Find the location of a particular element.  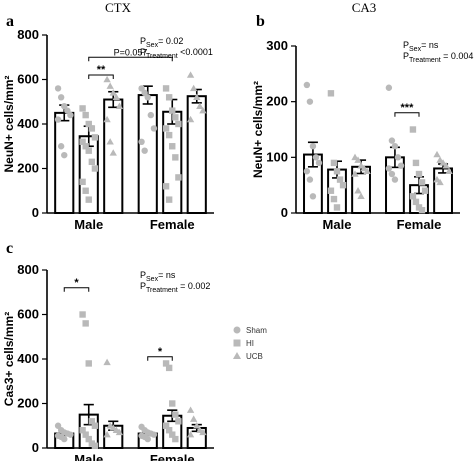

y-tick-label: 300 is located at coordinates (277, 45).